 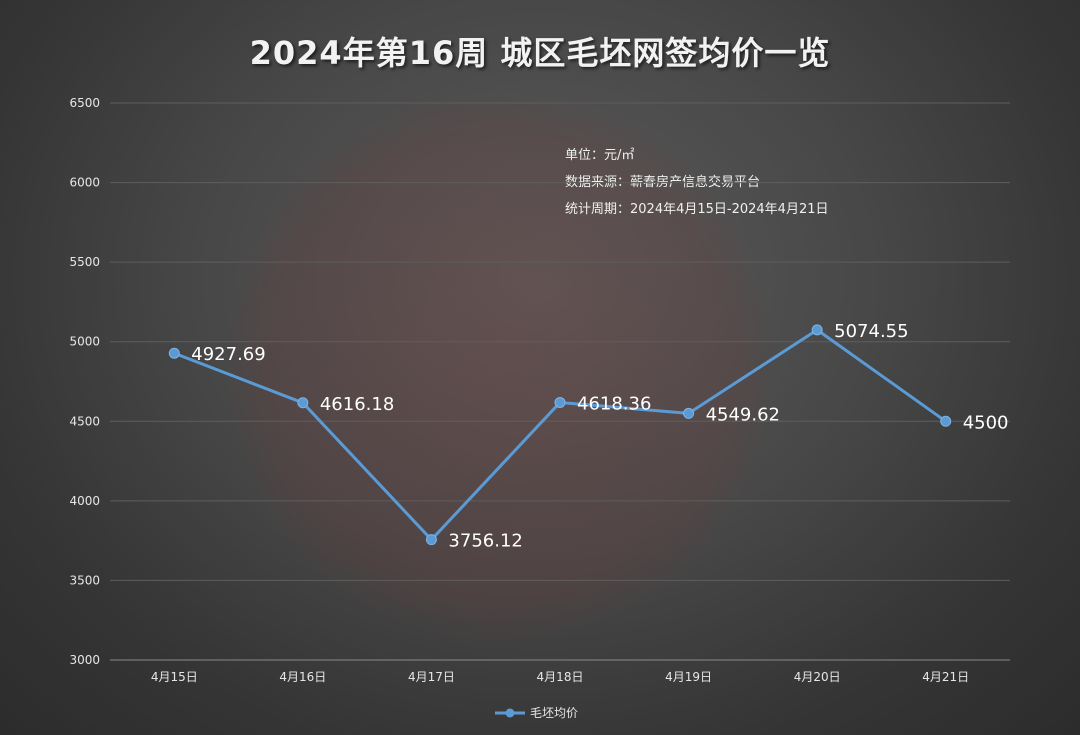 I want to click on data-label: 4927.69, so click(x=228, y=354).